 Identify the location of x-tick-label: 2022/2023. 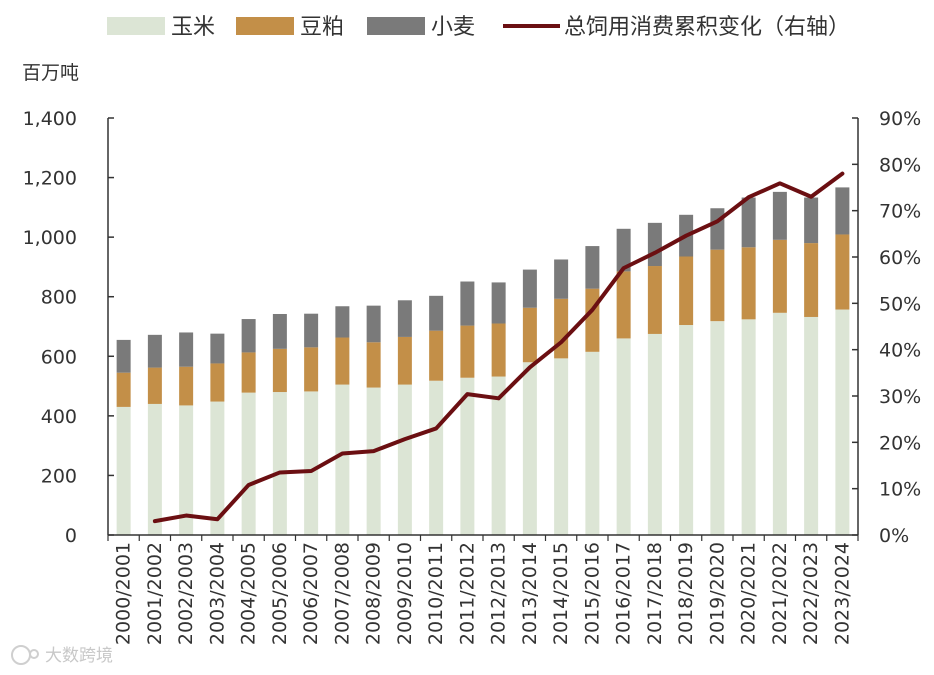
(811, 593).